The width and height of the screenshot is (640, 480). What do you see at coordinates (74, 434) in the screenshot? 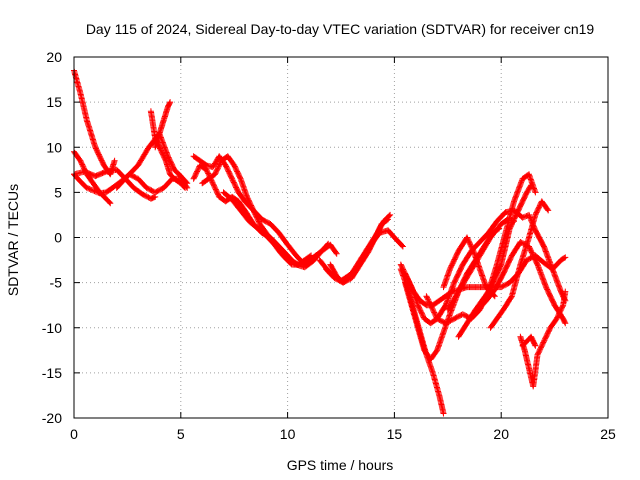
I see `x-tick-label: 0` at bounding box center [74, 434].